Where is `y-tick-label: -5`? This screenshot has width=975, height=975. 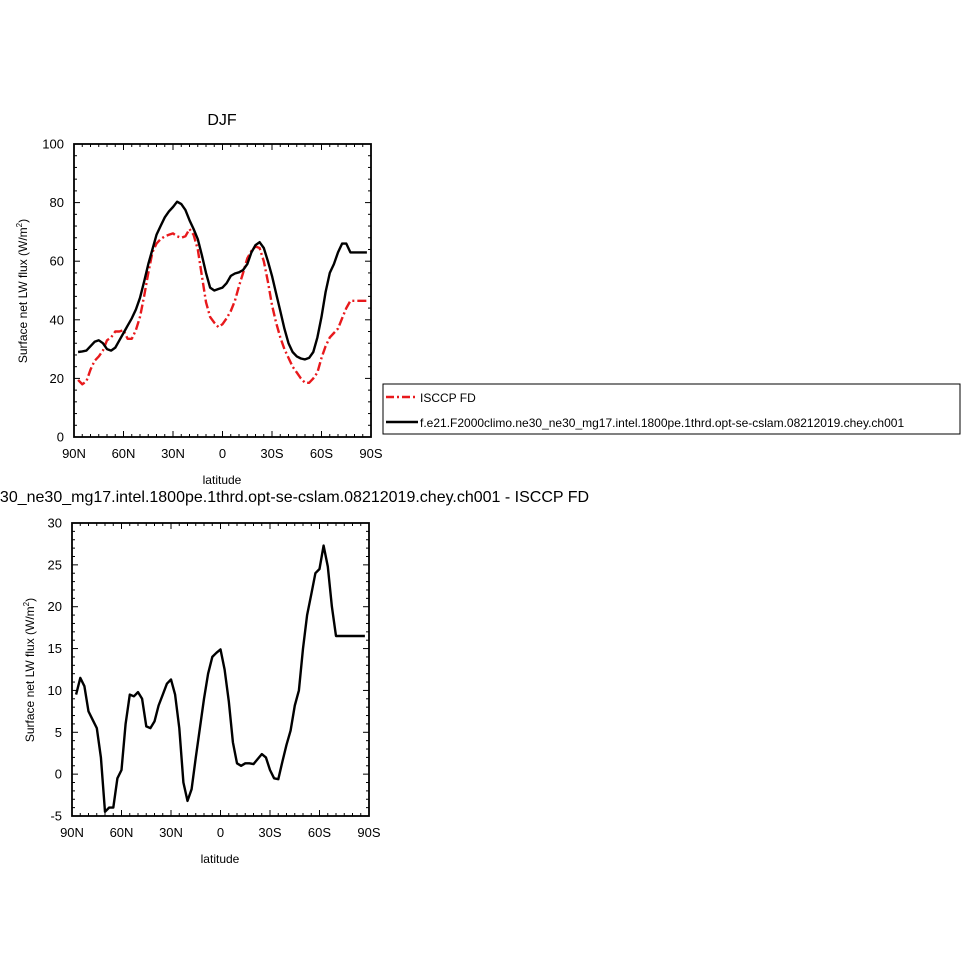 y-tick-label: -5 is located at coordinates (56, 816).